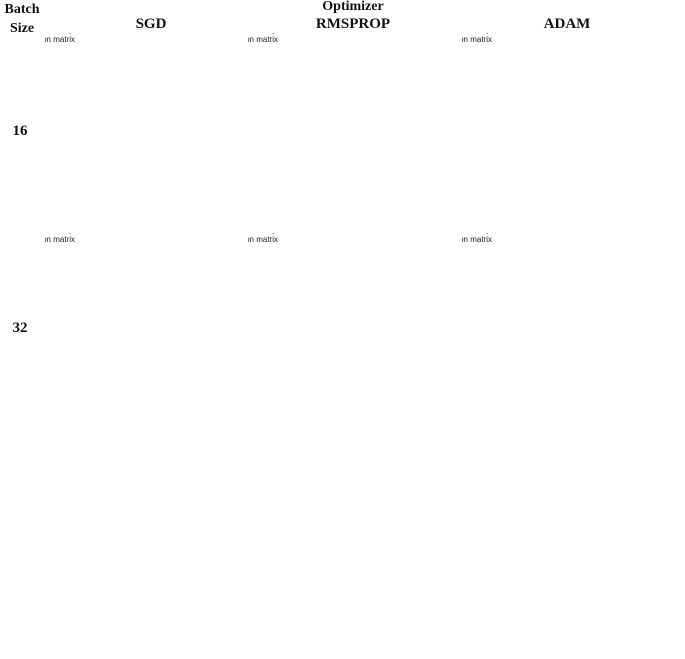 The width and height of the screenshot is (685, 659). What do you see at coordinates (20, 131) in the screenshot?
I see `row-header-16: 16` at bounding box center [20, 131].